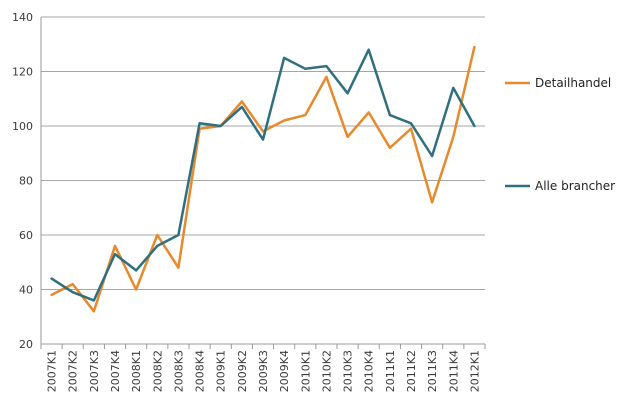  Describe the element at coordinates (348, 371) in the screenshot. I see `x-tick-label: 2010K3` at that location.